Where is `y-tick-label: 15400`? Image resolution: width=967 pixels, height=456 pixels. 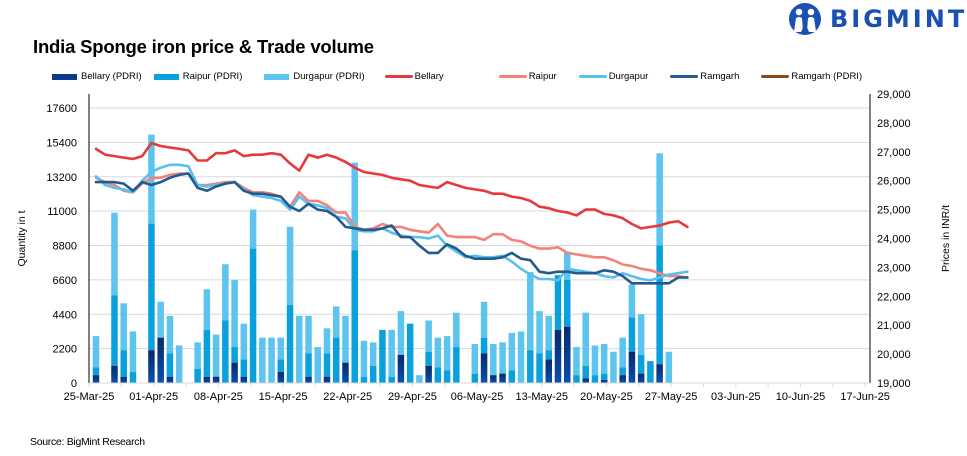 y-tick-label: 15400 is located at coordinates (61, 143).